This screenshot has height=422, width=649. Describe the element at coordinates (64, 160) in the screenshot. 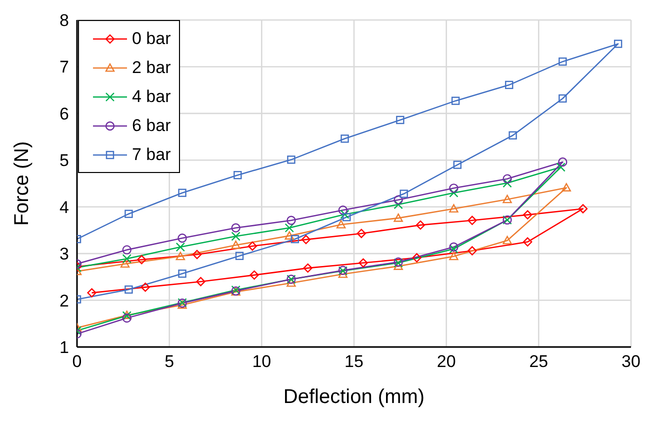

I see `y-tick-label: 5` at that location.